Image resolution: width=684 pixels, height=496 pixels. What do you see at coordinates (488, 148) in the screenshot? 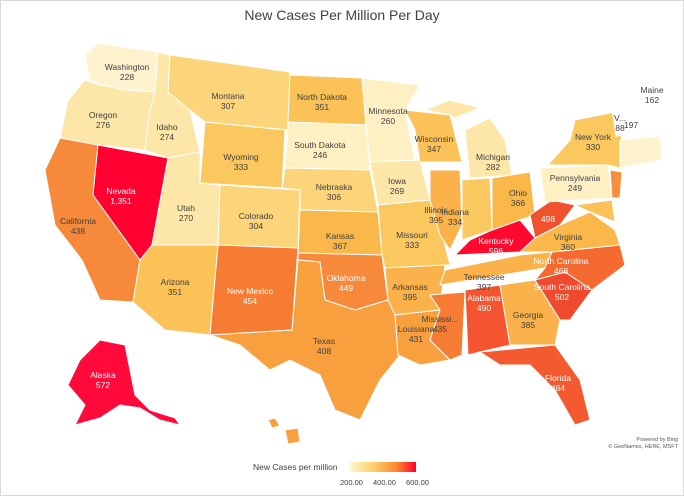
I see `state-michigan` at bounding box center [488, 148].